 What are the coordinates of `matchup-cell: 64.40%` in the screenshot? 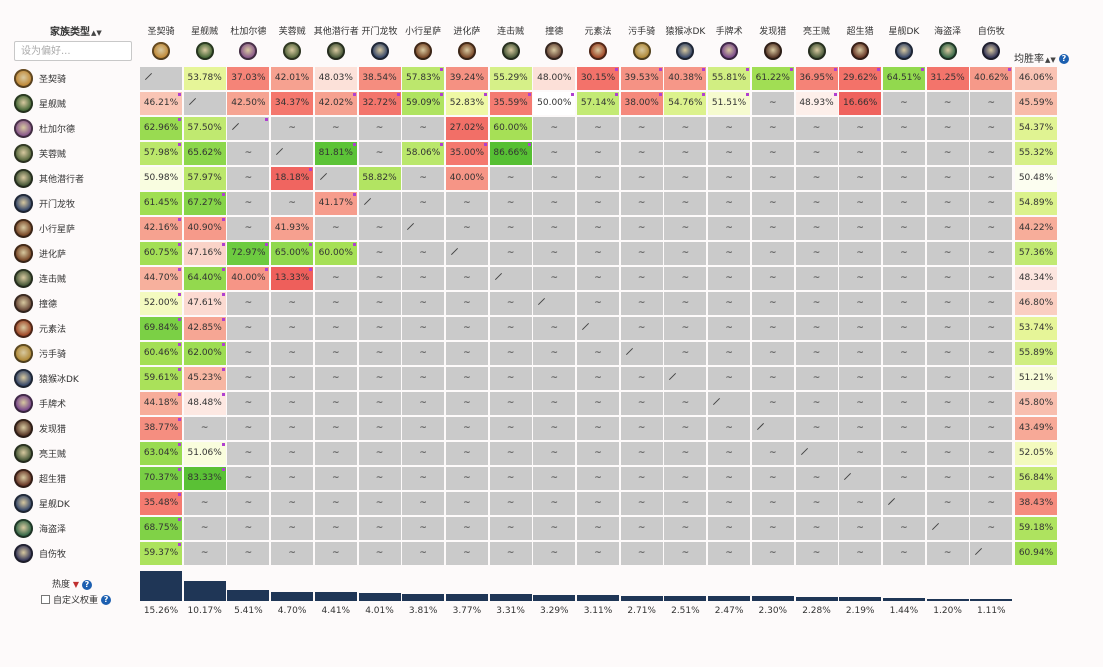 It's located at (204, 278).